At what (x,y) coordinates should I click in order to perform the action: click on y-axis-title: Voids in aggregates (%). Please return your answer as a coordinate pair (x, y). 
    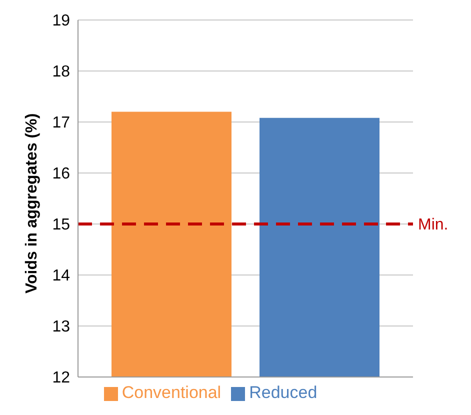
    Looking at the image, I should click on (32, 203).